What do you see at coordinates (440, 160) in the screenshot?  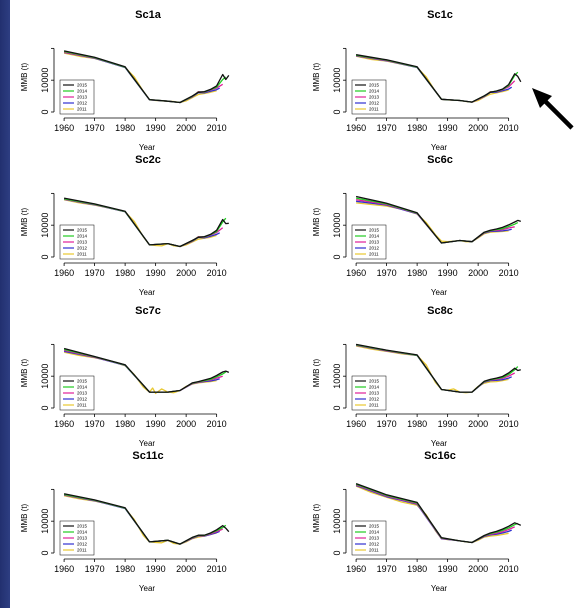 I see `chart-title: Sc6c` at bounding box center [440, 160].